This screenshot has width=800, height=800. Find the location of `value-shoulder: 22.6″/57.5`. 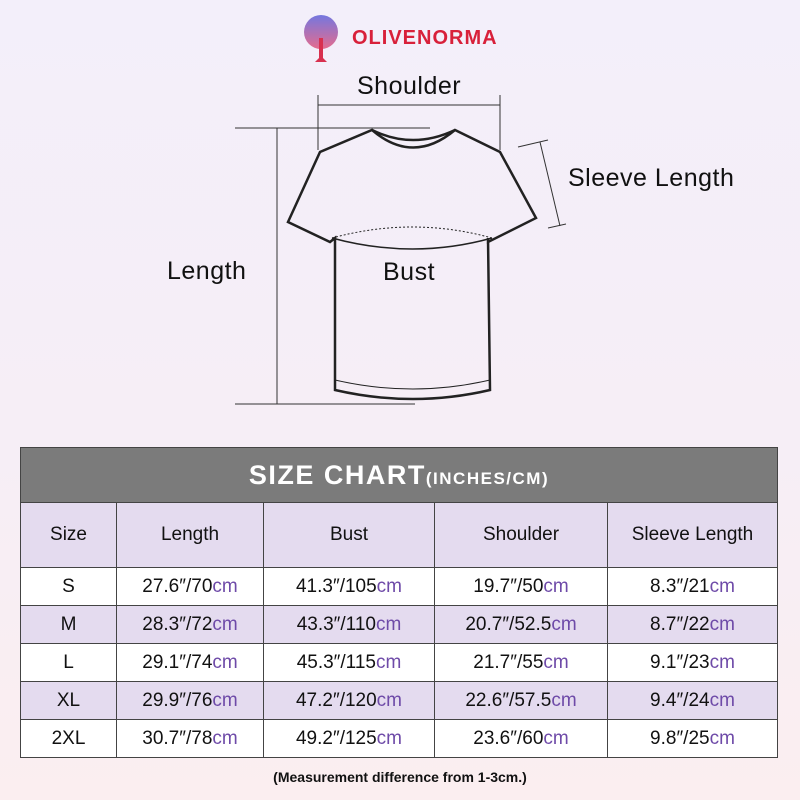

value-shoulder: 22.6″/57.5 is located at coordinates (508, 700).